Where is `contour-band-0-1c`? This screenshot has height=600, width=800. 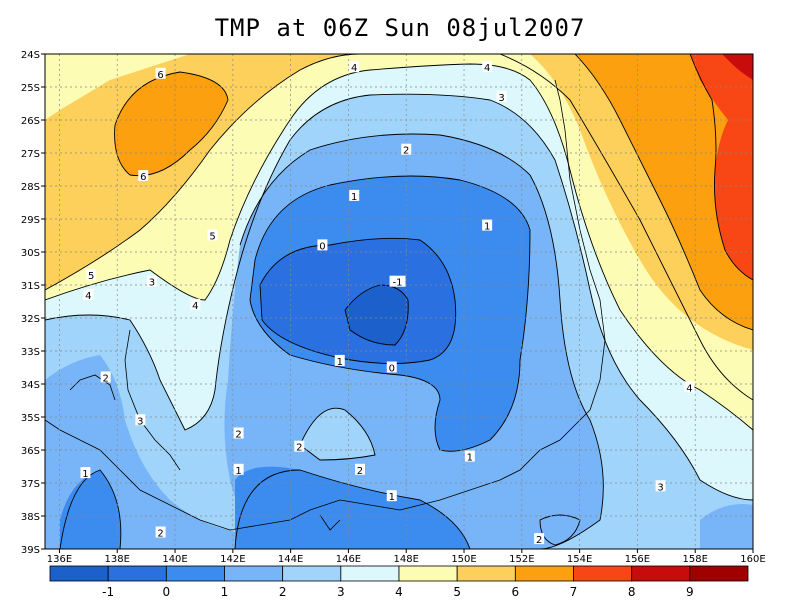
contour-band-0-1c is located at coordinates (352, 507).